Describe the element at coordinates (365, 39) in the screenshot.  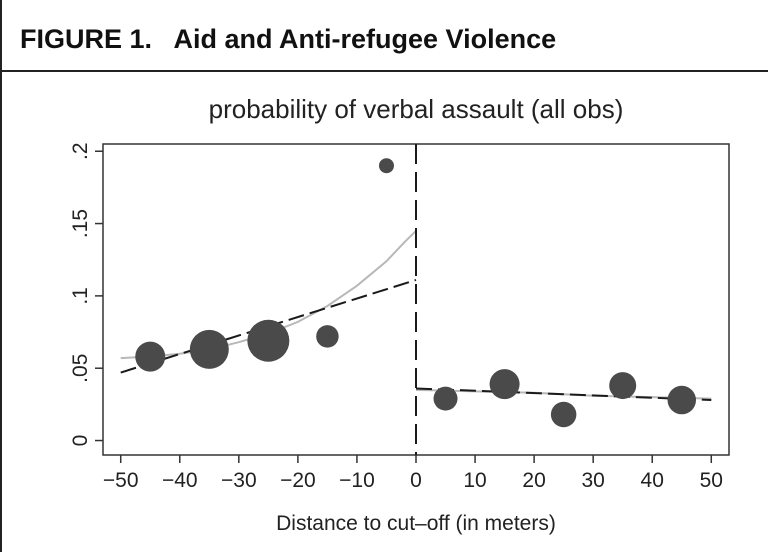
I see `figure-caption: Aid and Anti-refugee Violence` at that location.